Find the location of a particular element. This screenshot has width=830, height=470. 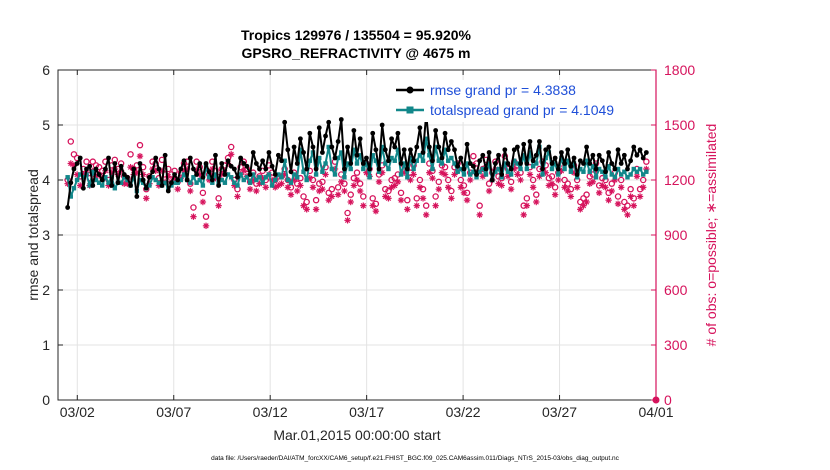

right-y-axis: 0 300 600 900 1200 1500 1800 is located at coordinates (673, 235).